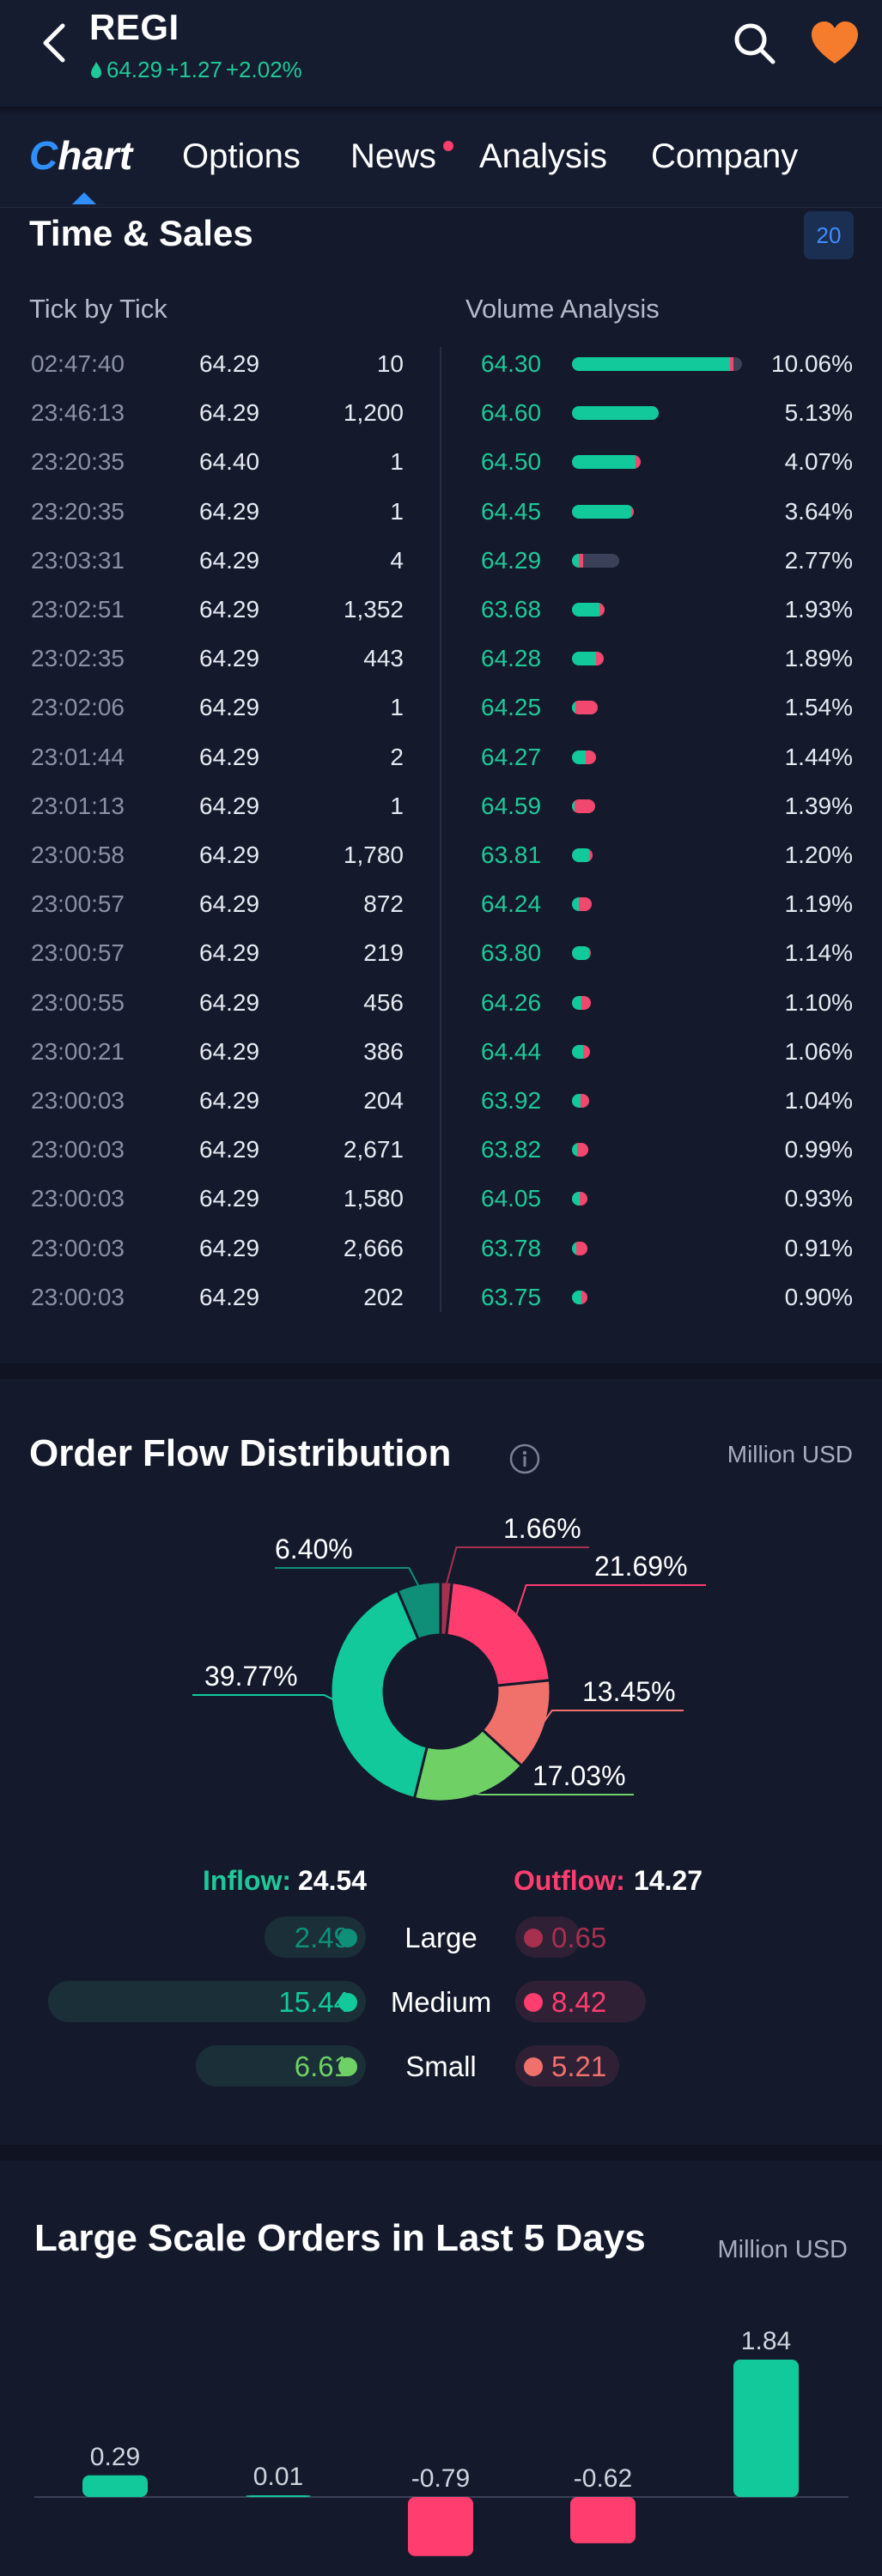 The width and height of the screenshot is (882, 2576). Describe the element at coordinates (78, 1002) in the screenshot. I see `tick-time: 23:00:55` at that location.